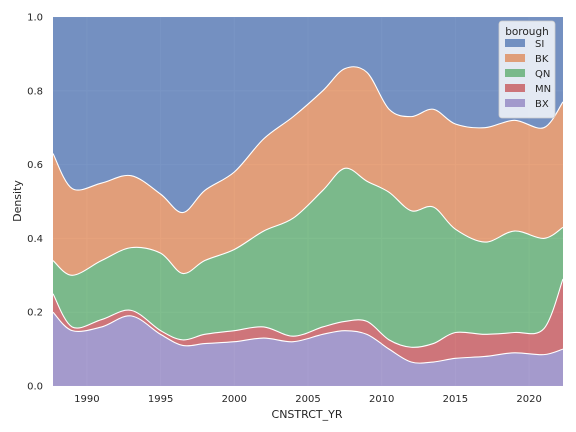 The image size is (576, 432). I want to click on legend-label: BX, so click(542, 104).